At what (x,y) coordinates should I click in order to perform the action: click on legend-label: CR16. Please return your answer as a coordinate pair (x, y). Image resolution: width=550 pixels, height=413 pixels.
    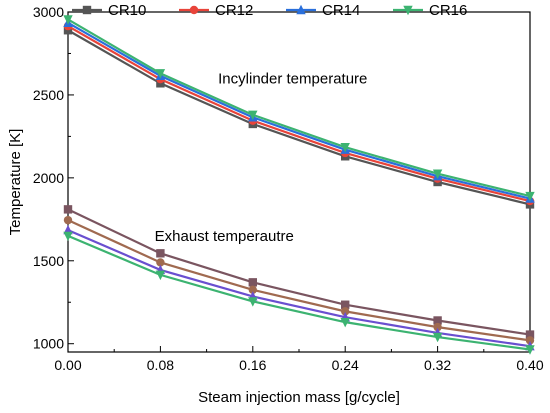
    Looking at the image, I should click on (448, 10).